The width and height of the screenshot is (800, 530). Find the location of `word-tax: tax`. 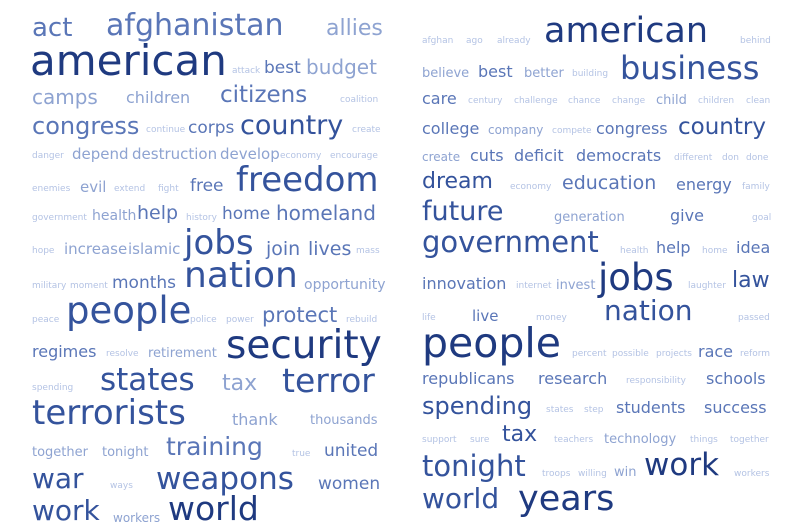

word-tax: tax is located at coordinates (240, 383).